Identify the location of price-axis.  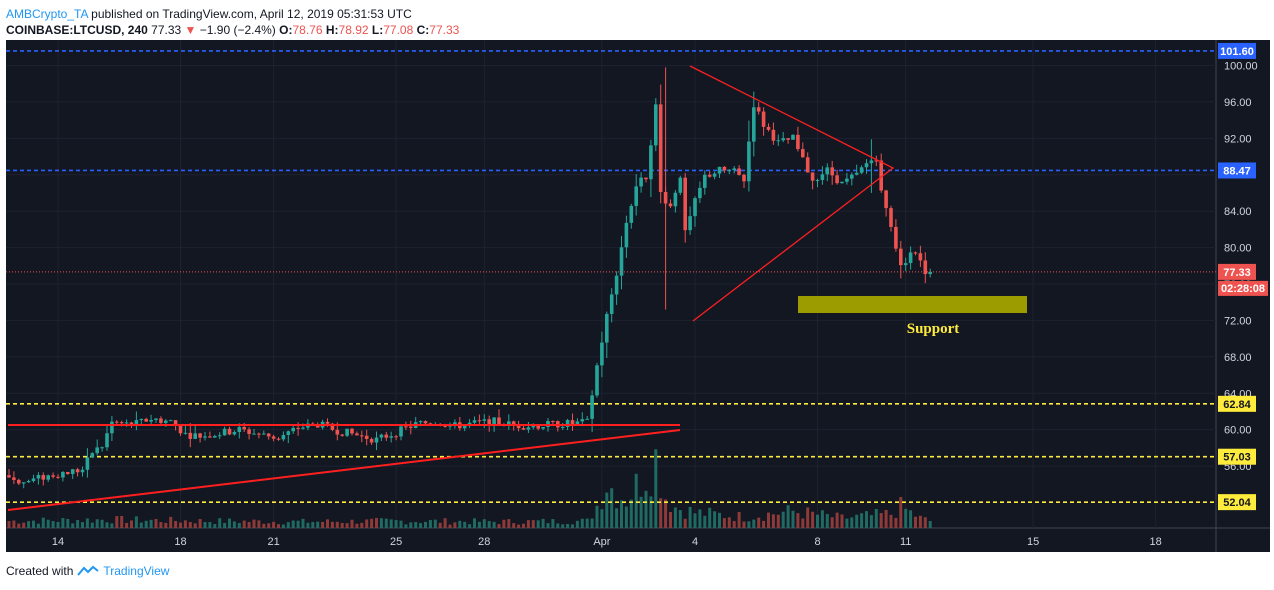
(1243, 296).